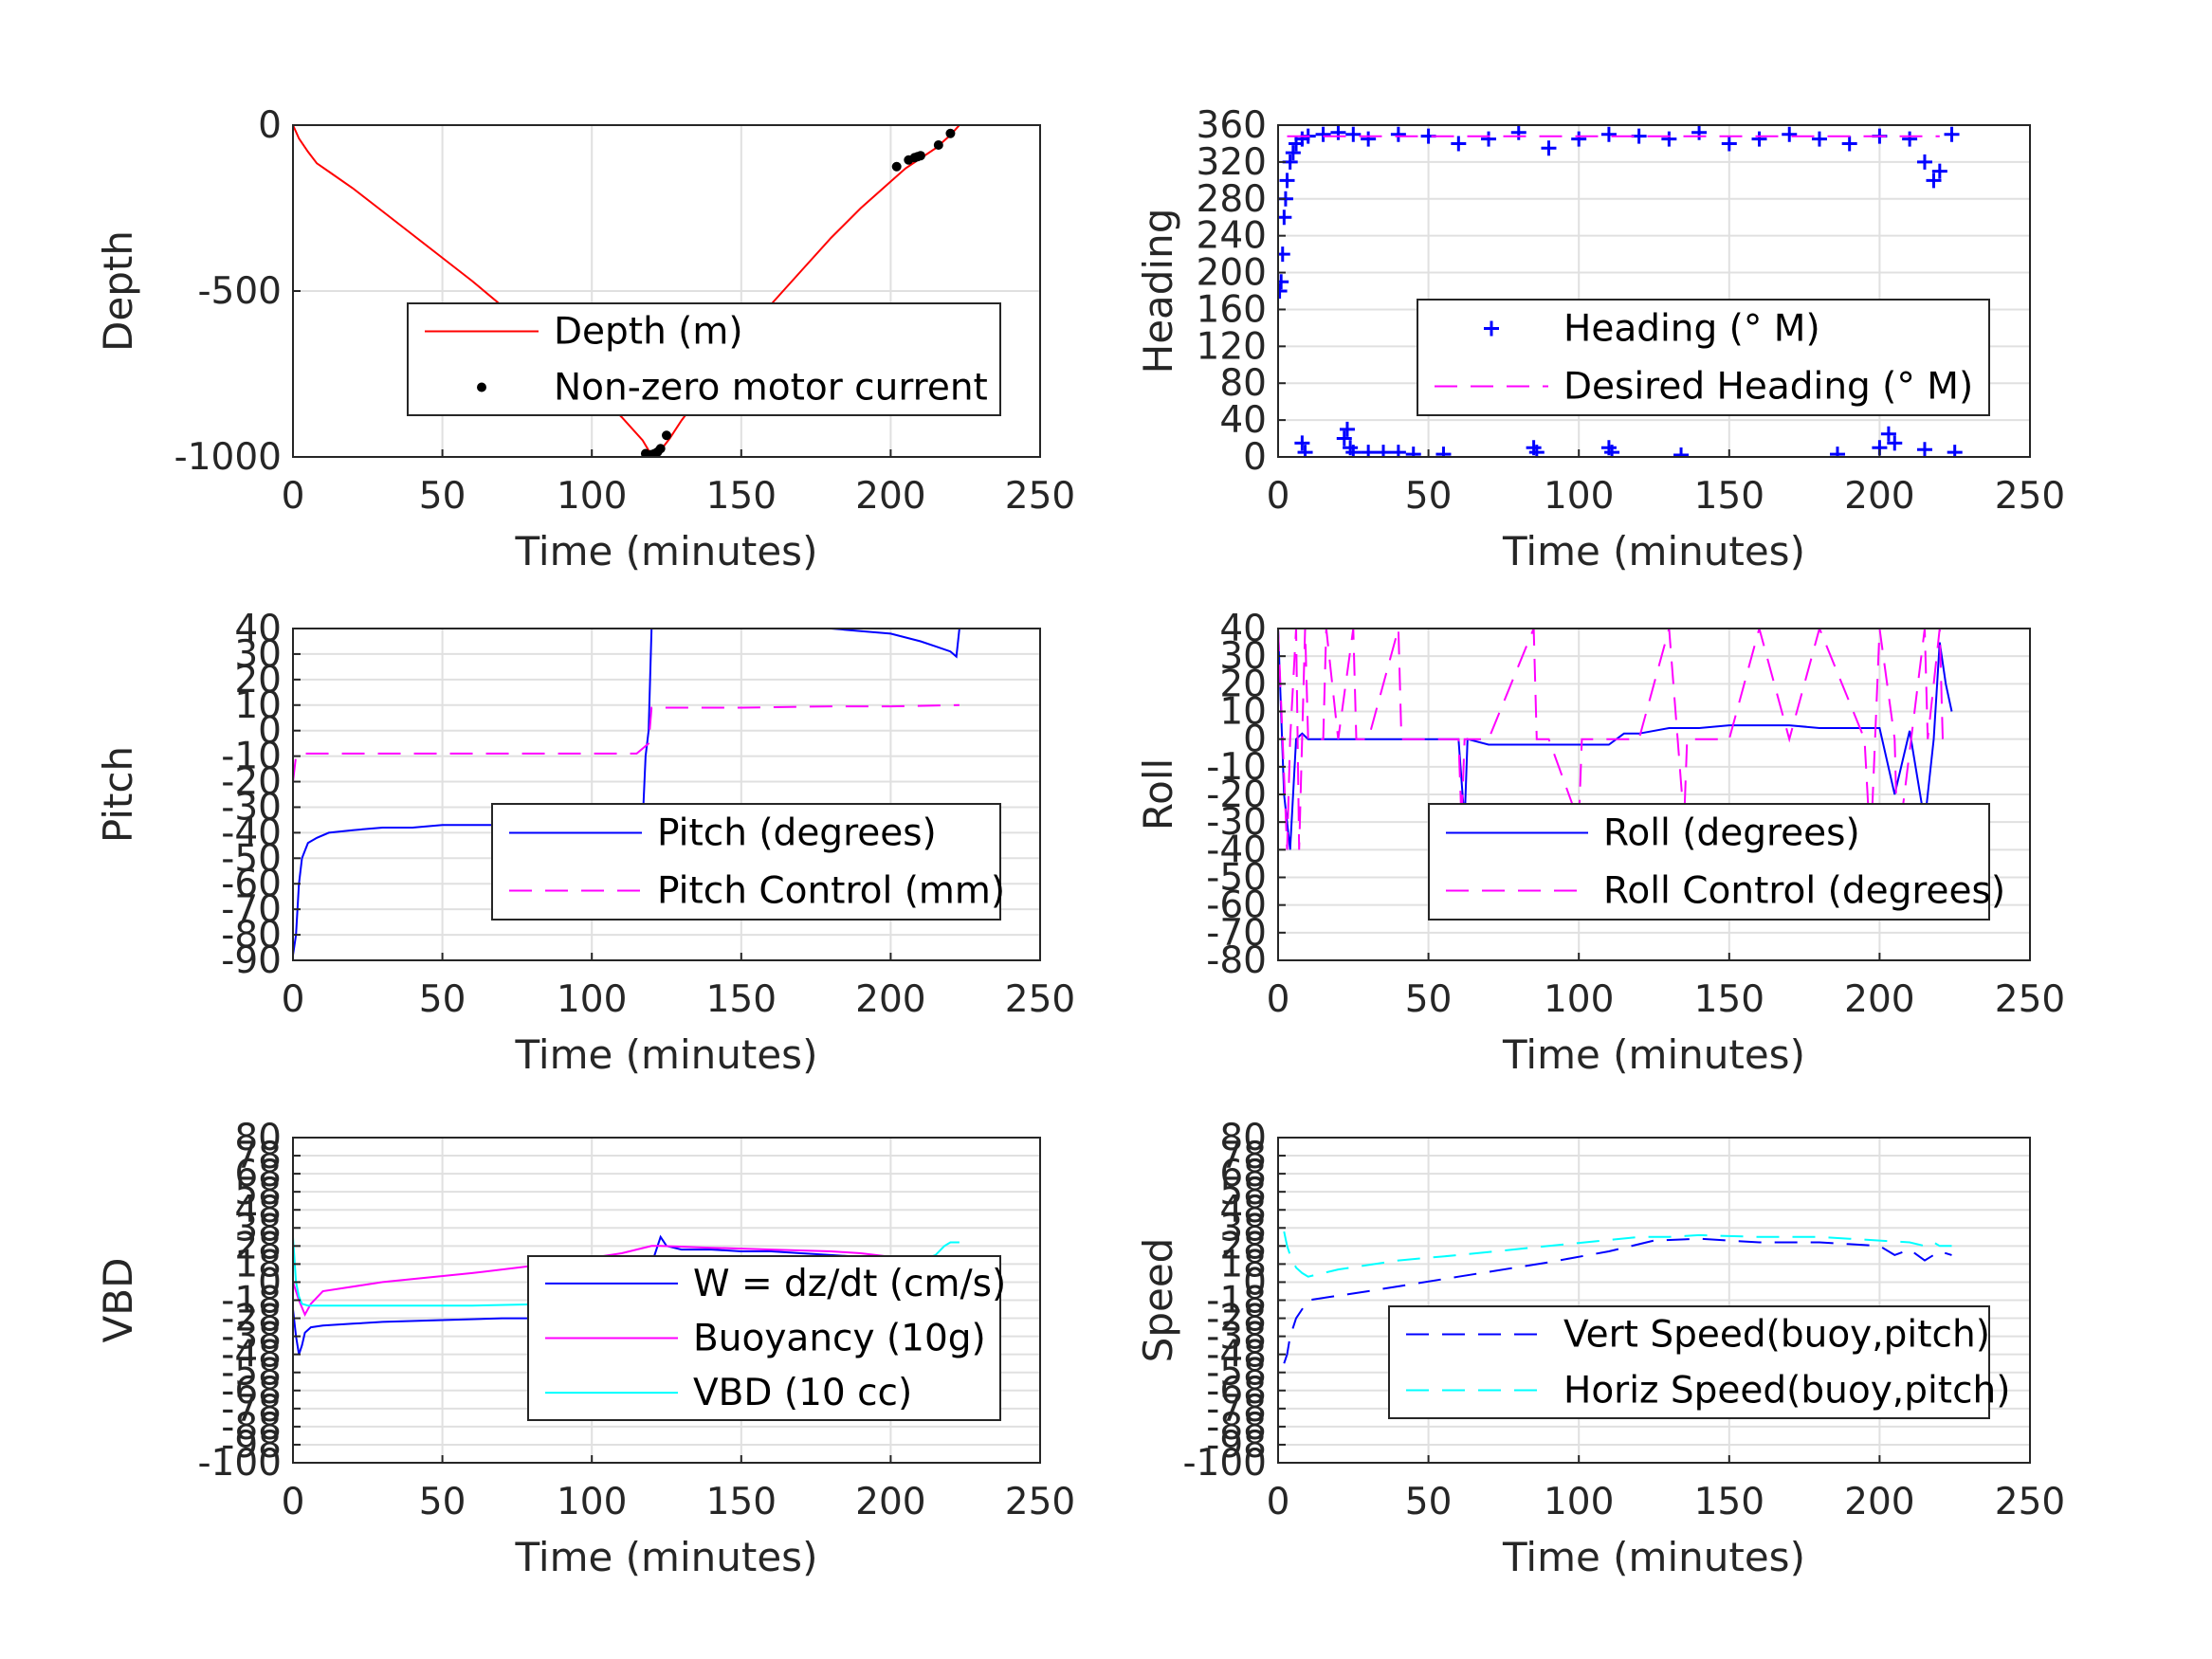 This screenshot has height=1659, width=2212. I want to click on legend-item-1-label: Roll (degrees), so click(1731, 833).